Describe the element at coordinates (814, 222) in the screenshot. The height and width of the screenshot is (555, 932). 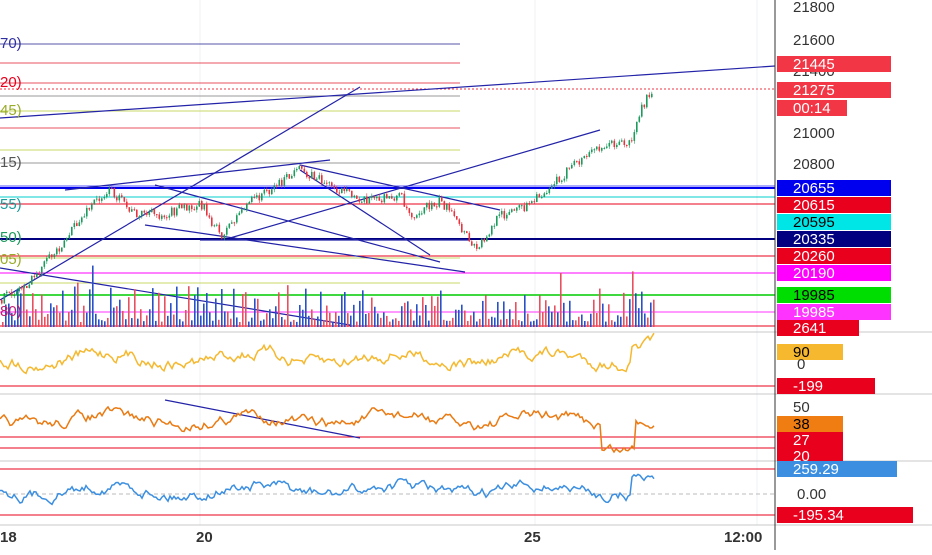
I see `price-tag-label: 20595` at that location.